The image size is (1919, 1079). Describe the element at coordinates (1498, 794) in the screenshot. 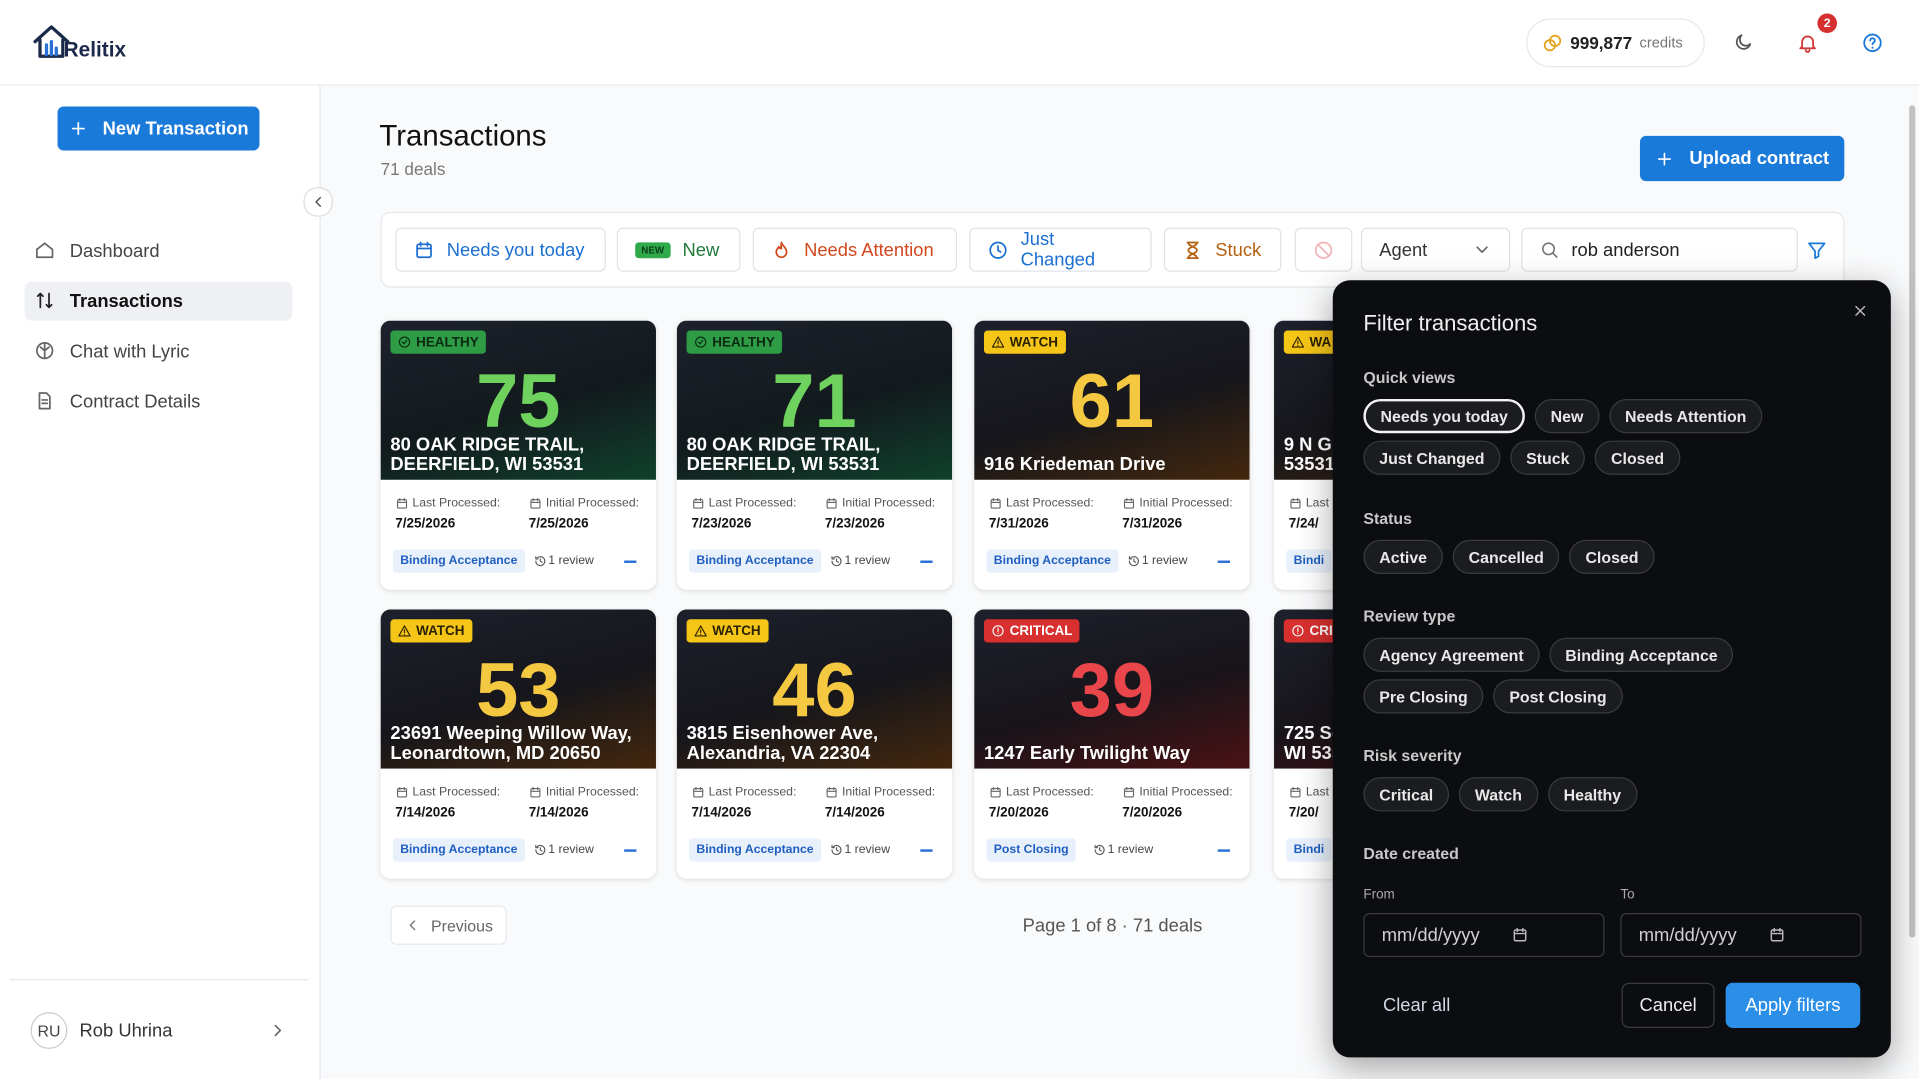

I see `filter-option: Watch` at that location.